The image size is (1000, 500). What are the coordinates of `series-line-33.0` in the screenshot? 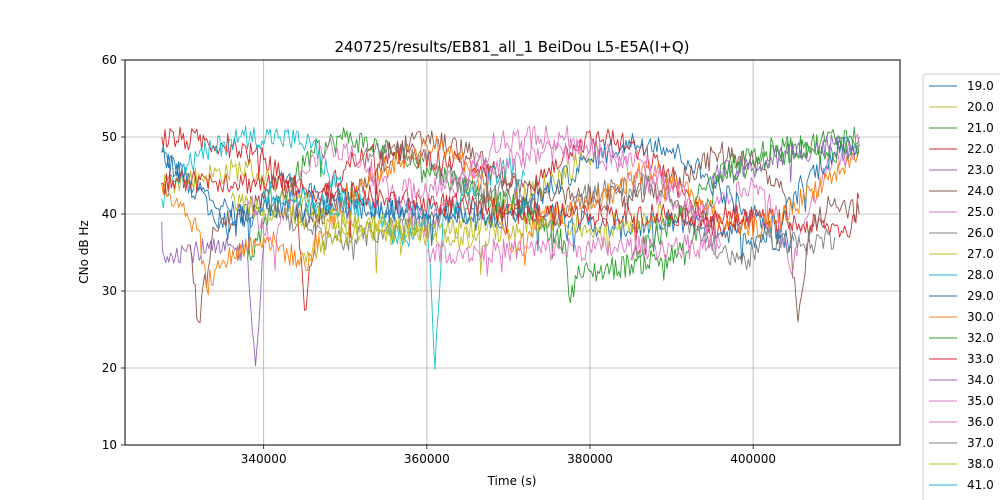 It's located at (457, 210).